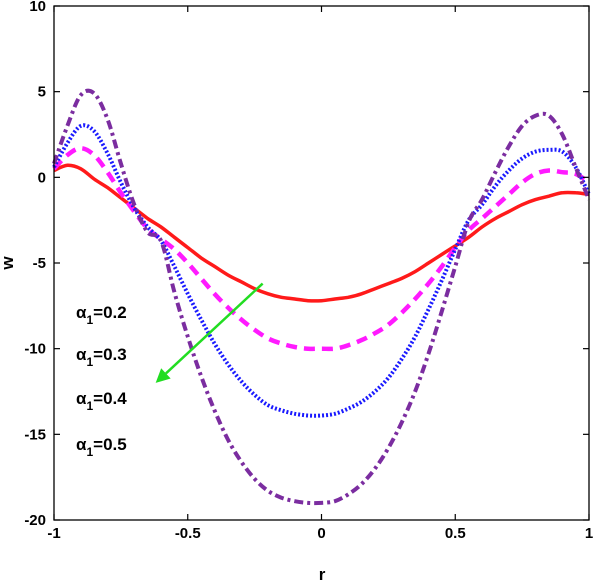 The image size is (597, 584). Describe the element at coordinates (53, 533) in the screenshot. I see `x-tick-label: -1` at that location.